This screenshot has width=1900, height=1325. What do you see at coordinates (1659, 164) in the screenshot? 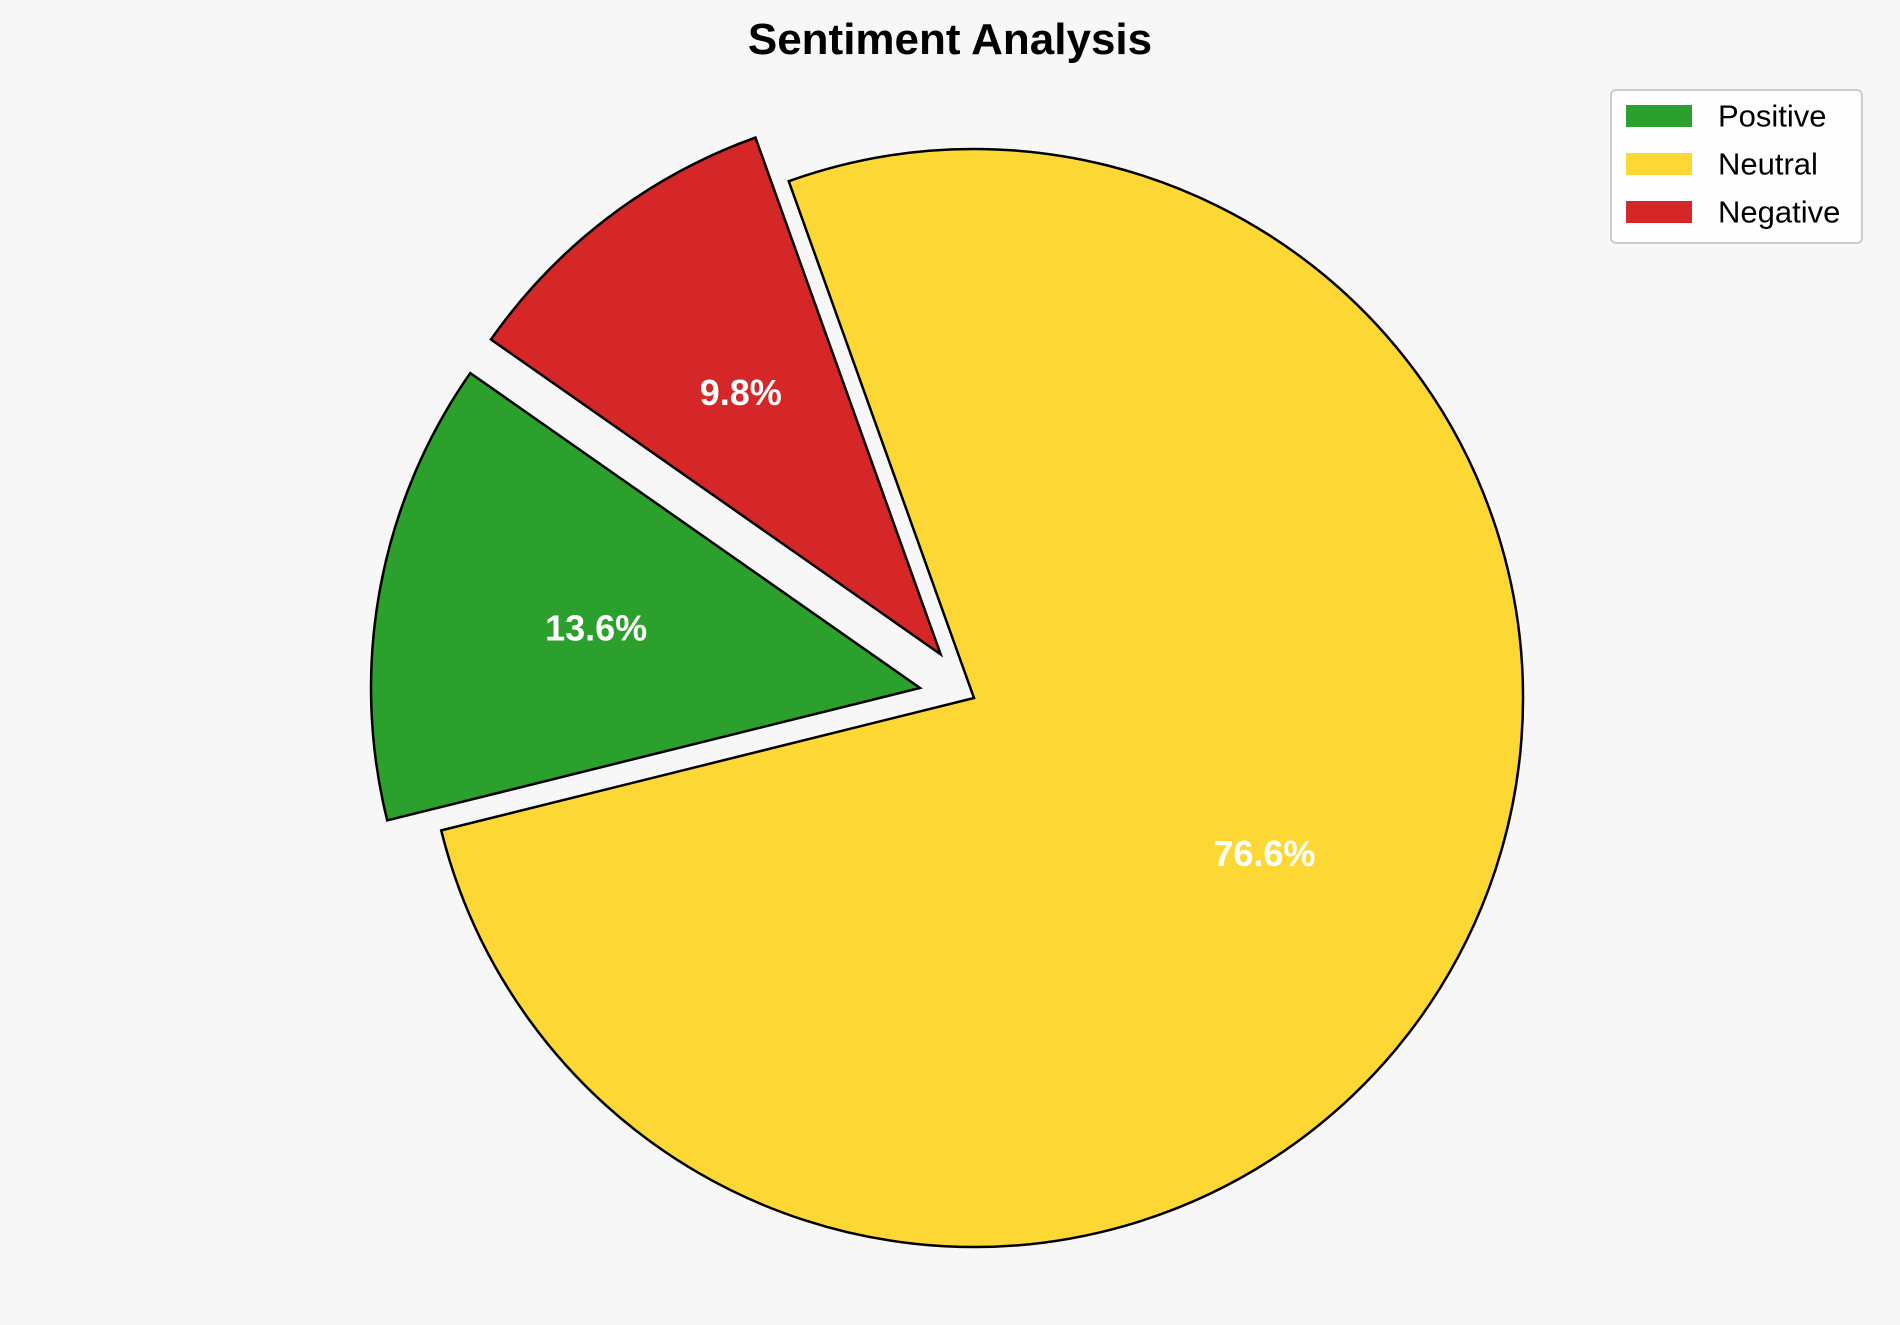
I see `legend-swatch-neutral` at bounding box center [1659, 164].